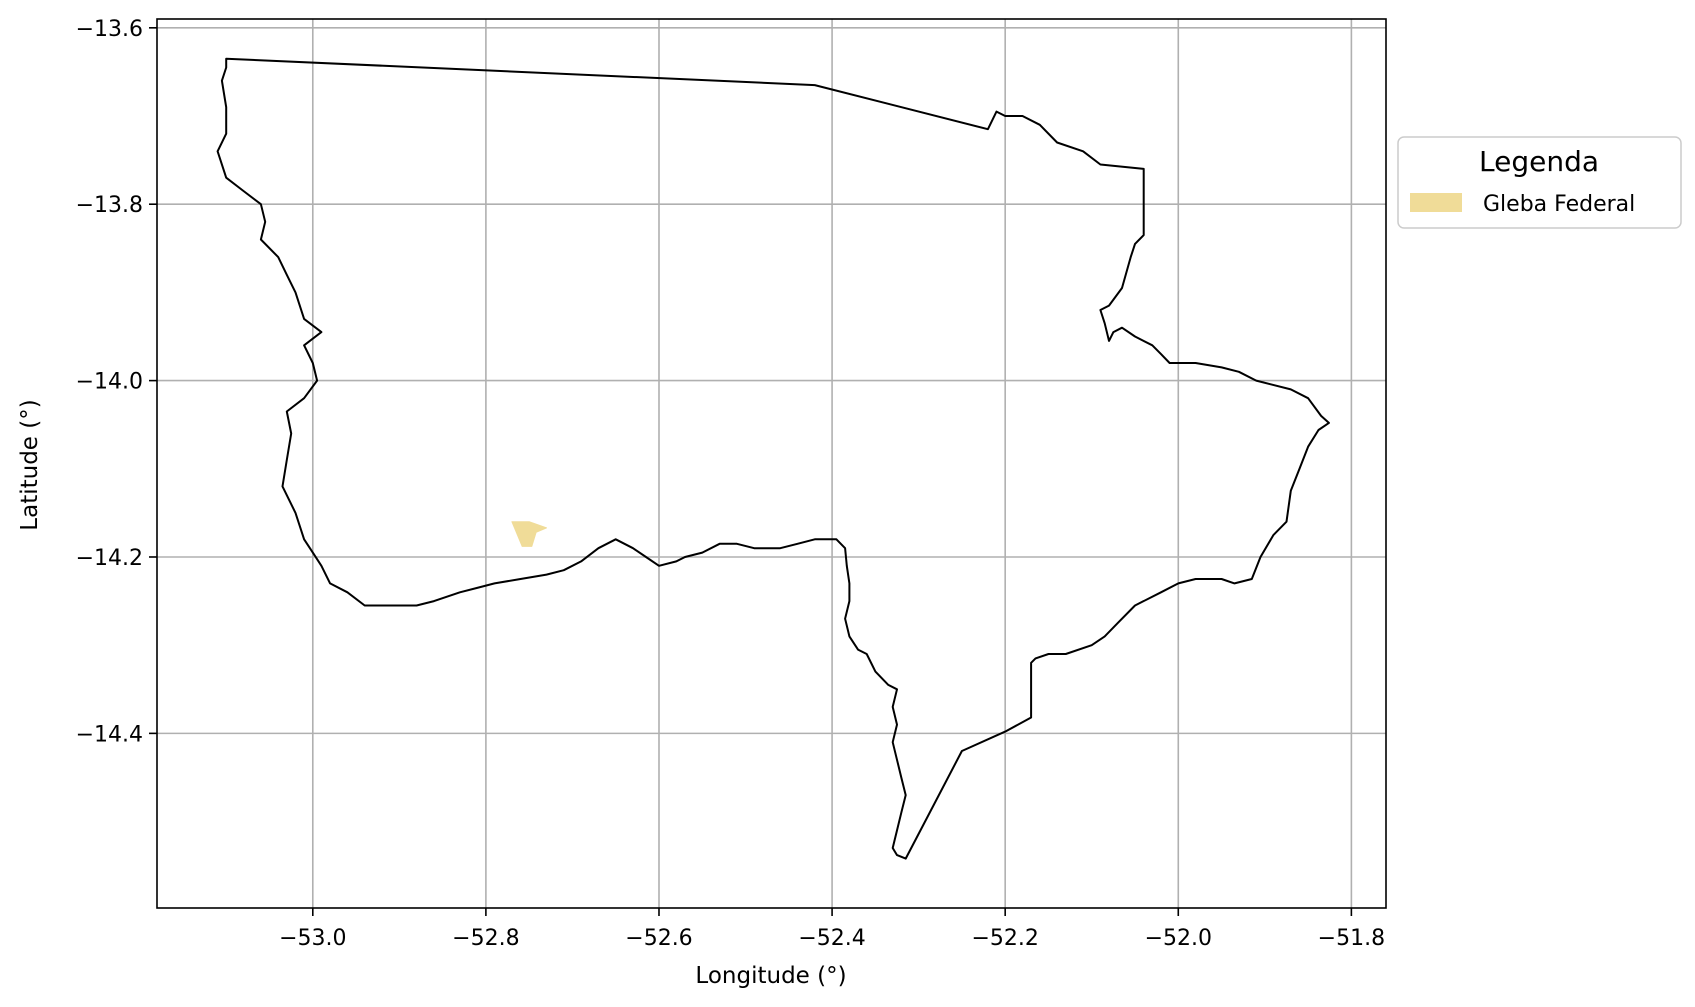  What do you see at coordinates (312, 938) in the screenshot?
I see `x-tick-label: −53.0` at bounding box center [312, 938].